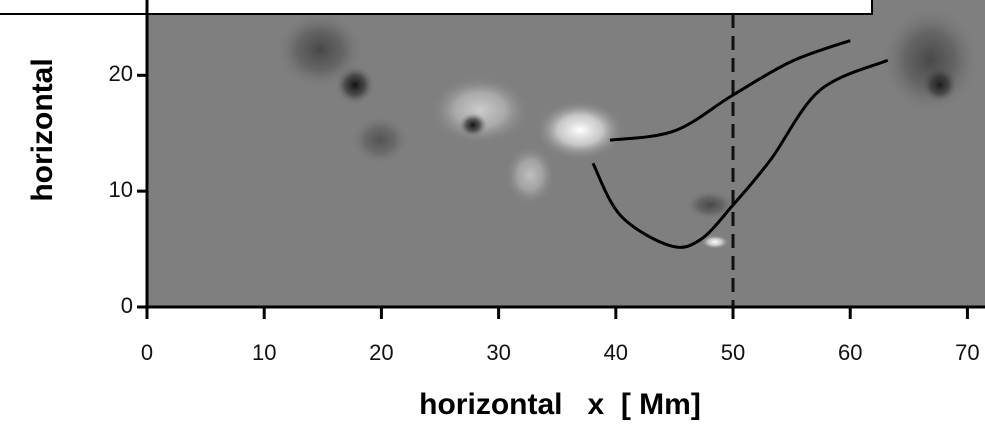 The height and width of the screenshot is (425, 985). I want to click on x-tick-label: 50, so click(733, 352).